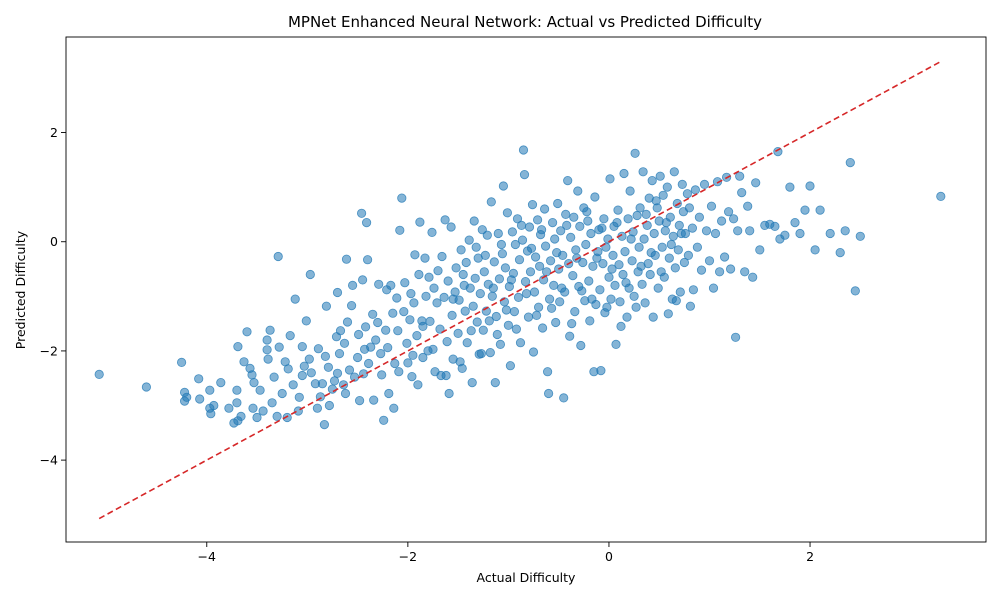 This screenshot has width=1000, height=600. Describe the element at coordinates (408, 556) in the screenshot. I see `x-tick-label: −2` at that location.